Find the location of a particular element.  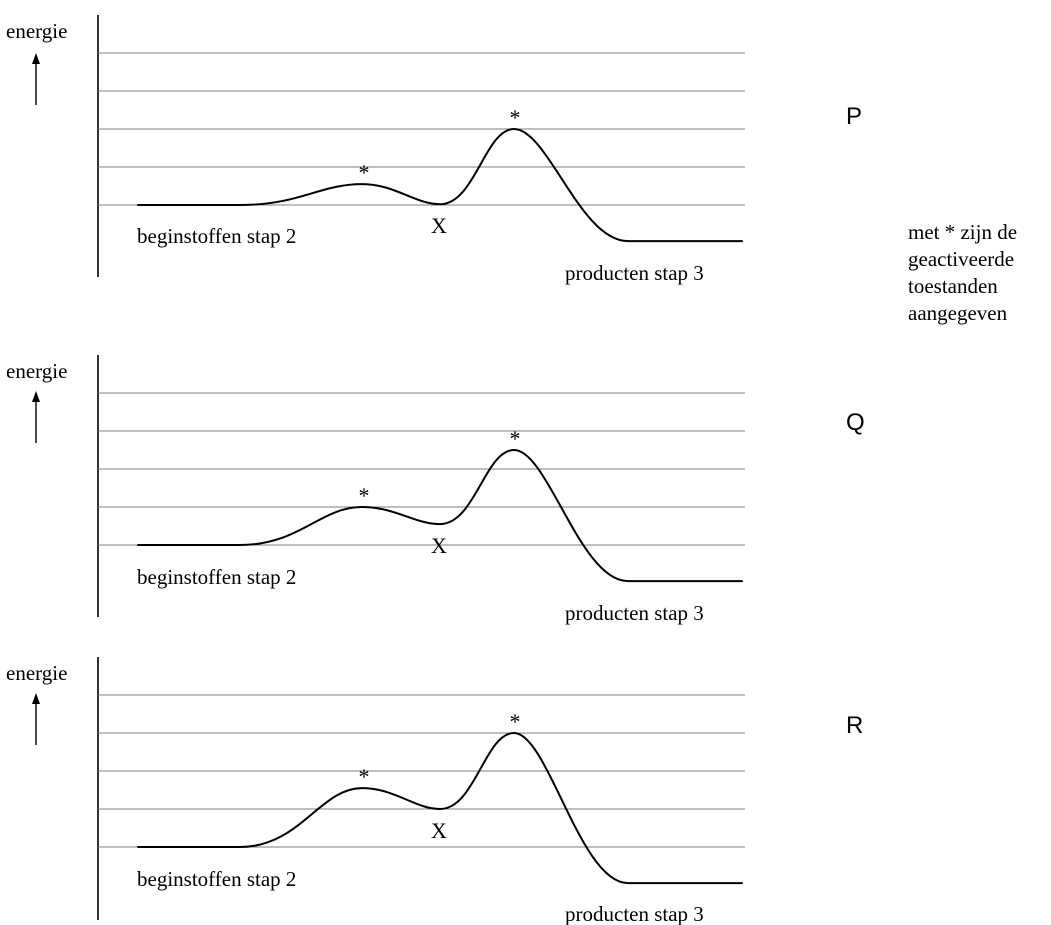

note-line-2: geactiveerde is located at coordinates (961, 259).